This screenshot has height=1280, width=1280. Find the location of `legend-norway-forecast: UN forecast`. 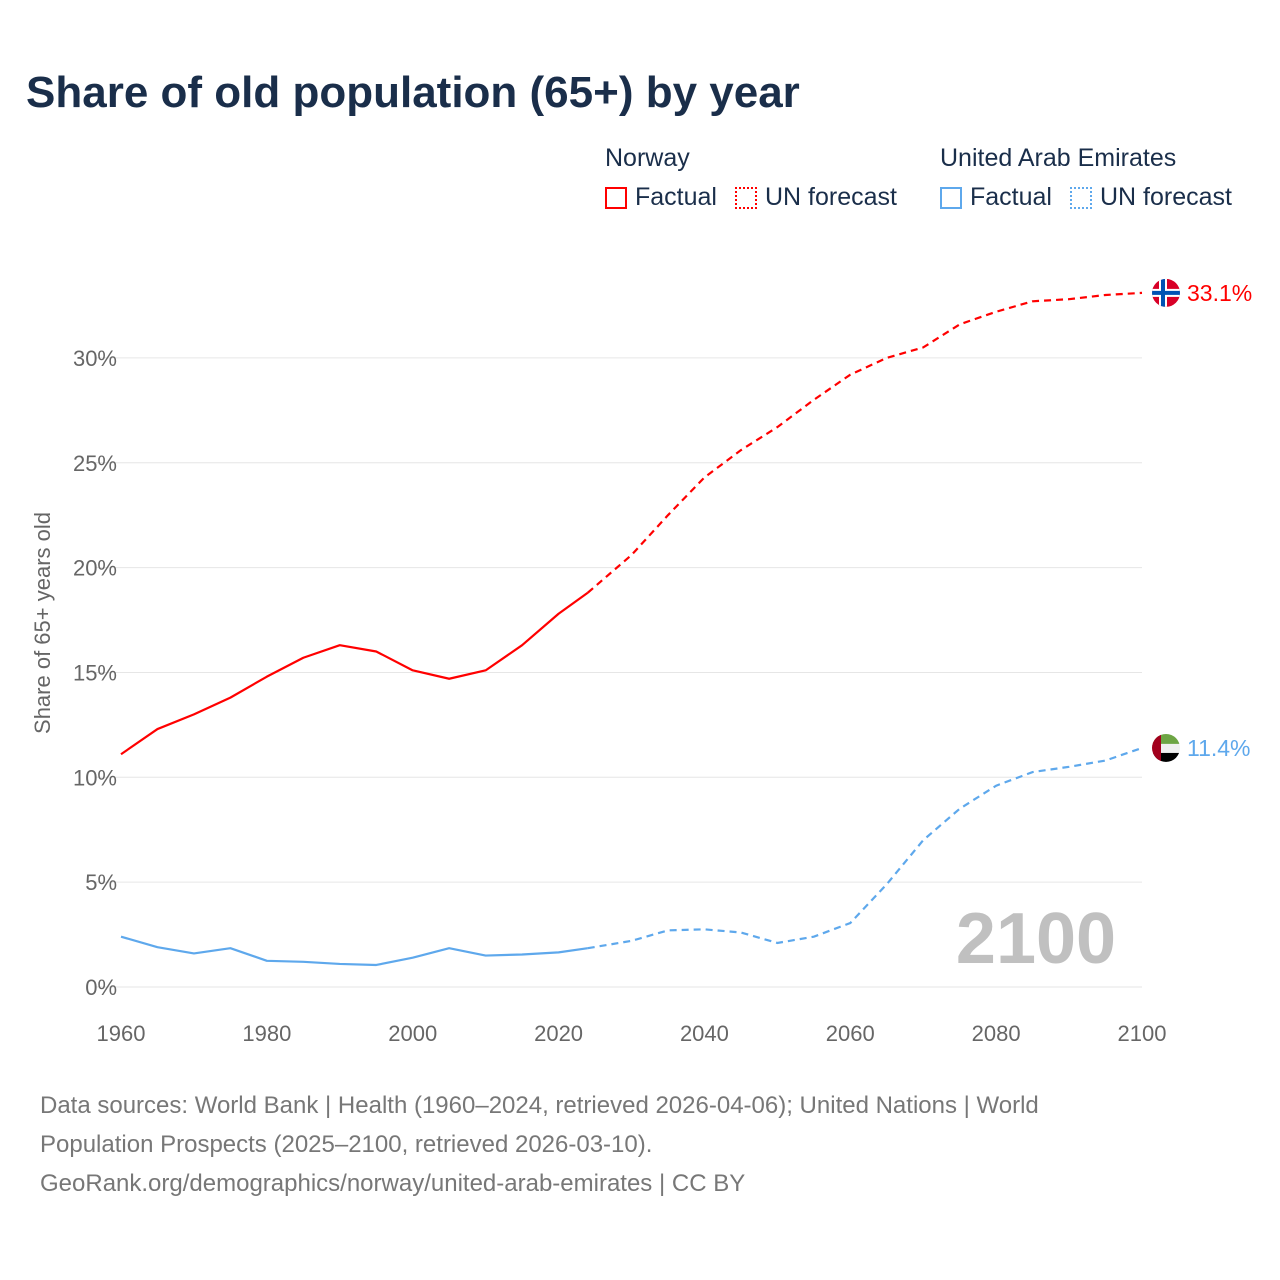

legend-norway-forecast: UN forecast is located at coordinates (815, 197).